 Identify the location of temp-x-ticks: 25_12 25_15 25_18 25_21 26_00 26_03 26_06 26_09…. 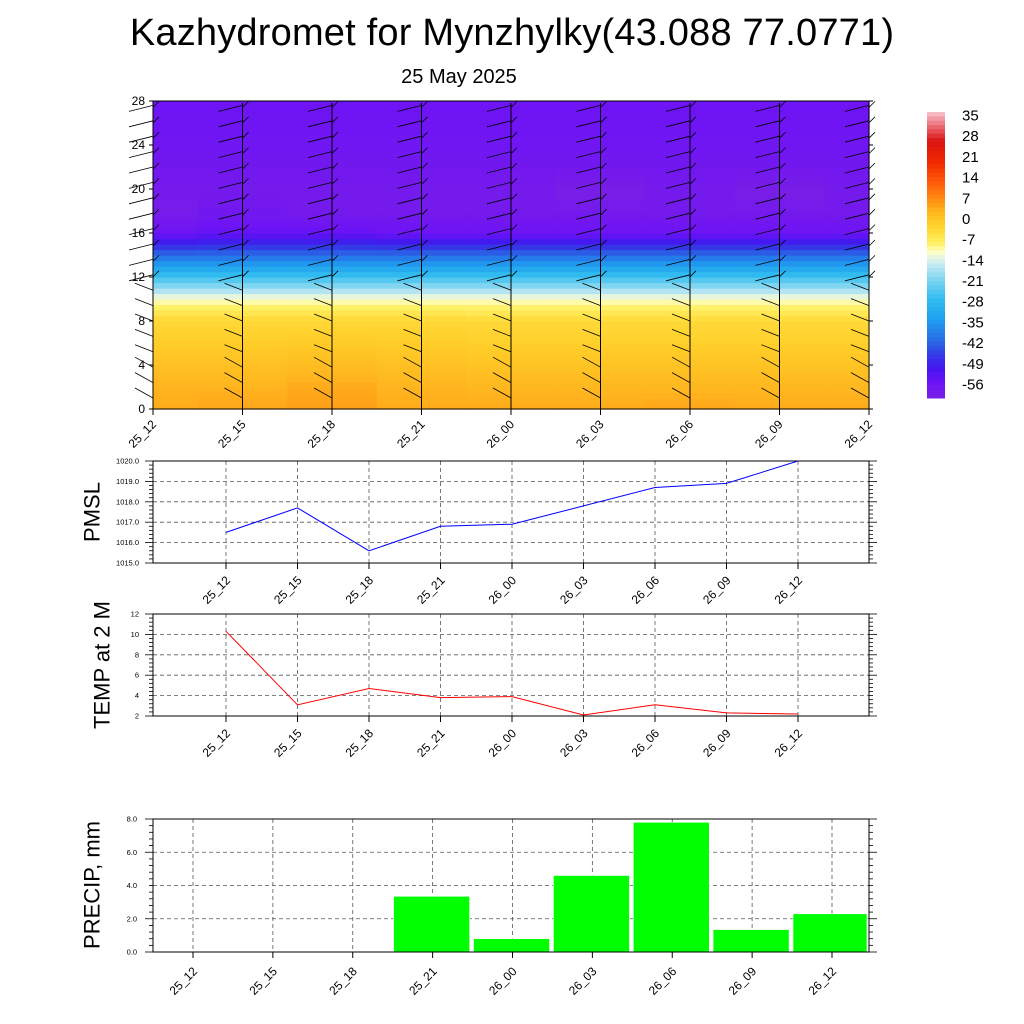
(503, 738).